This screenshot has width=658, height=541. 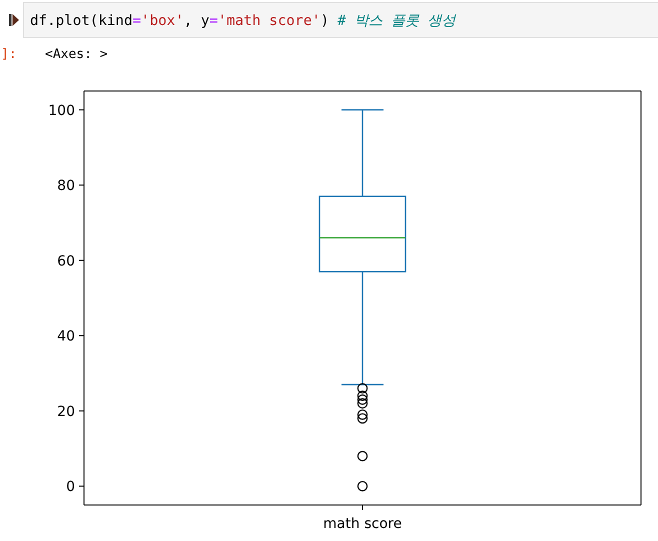 What do you see at coordinates (66, 412) in the screenshot?
I see `y-tick-label: 20` at bounding box center [66, 412].